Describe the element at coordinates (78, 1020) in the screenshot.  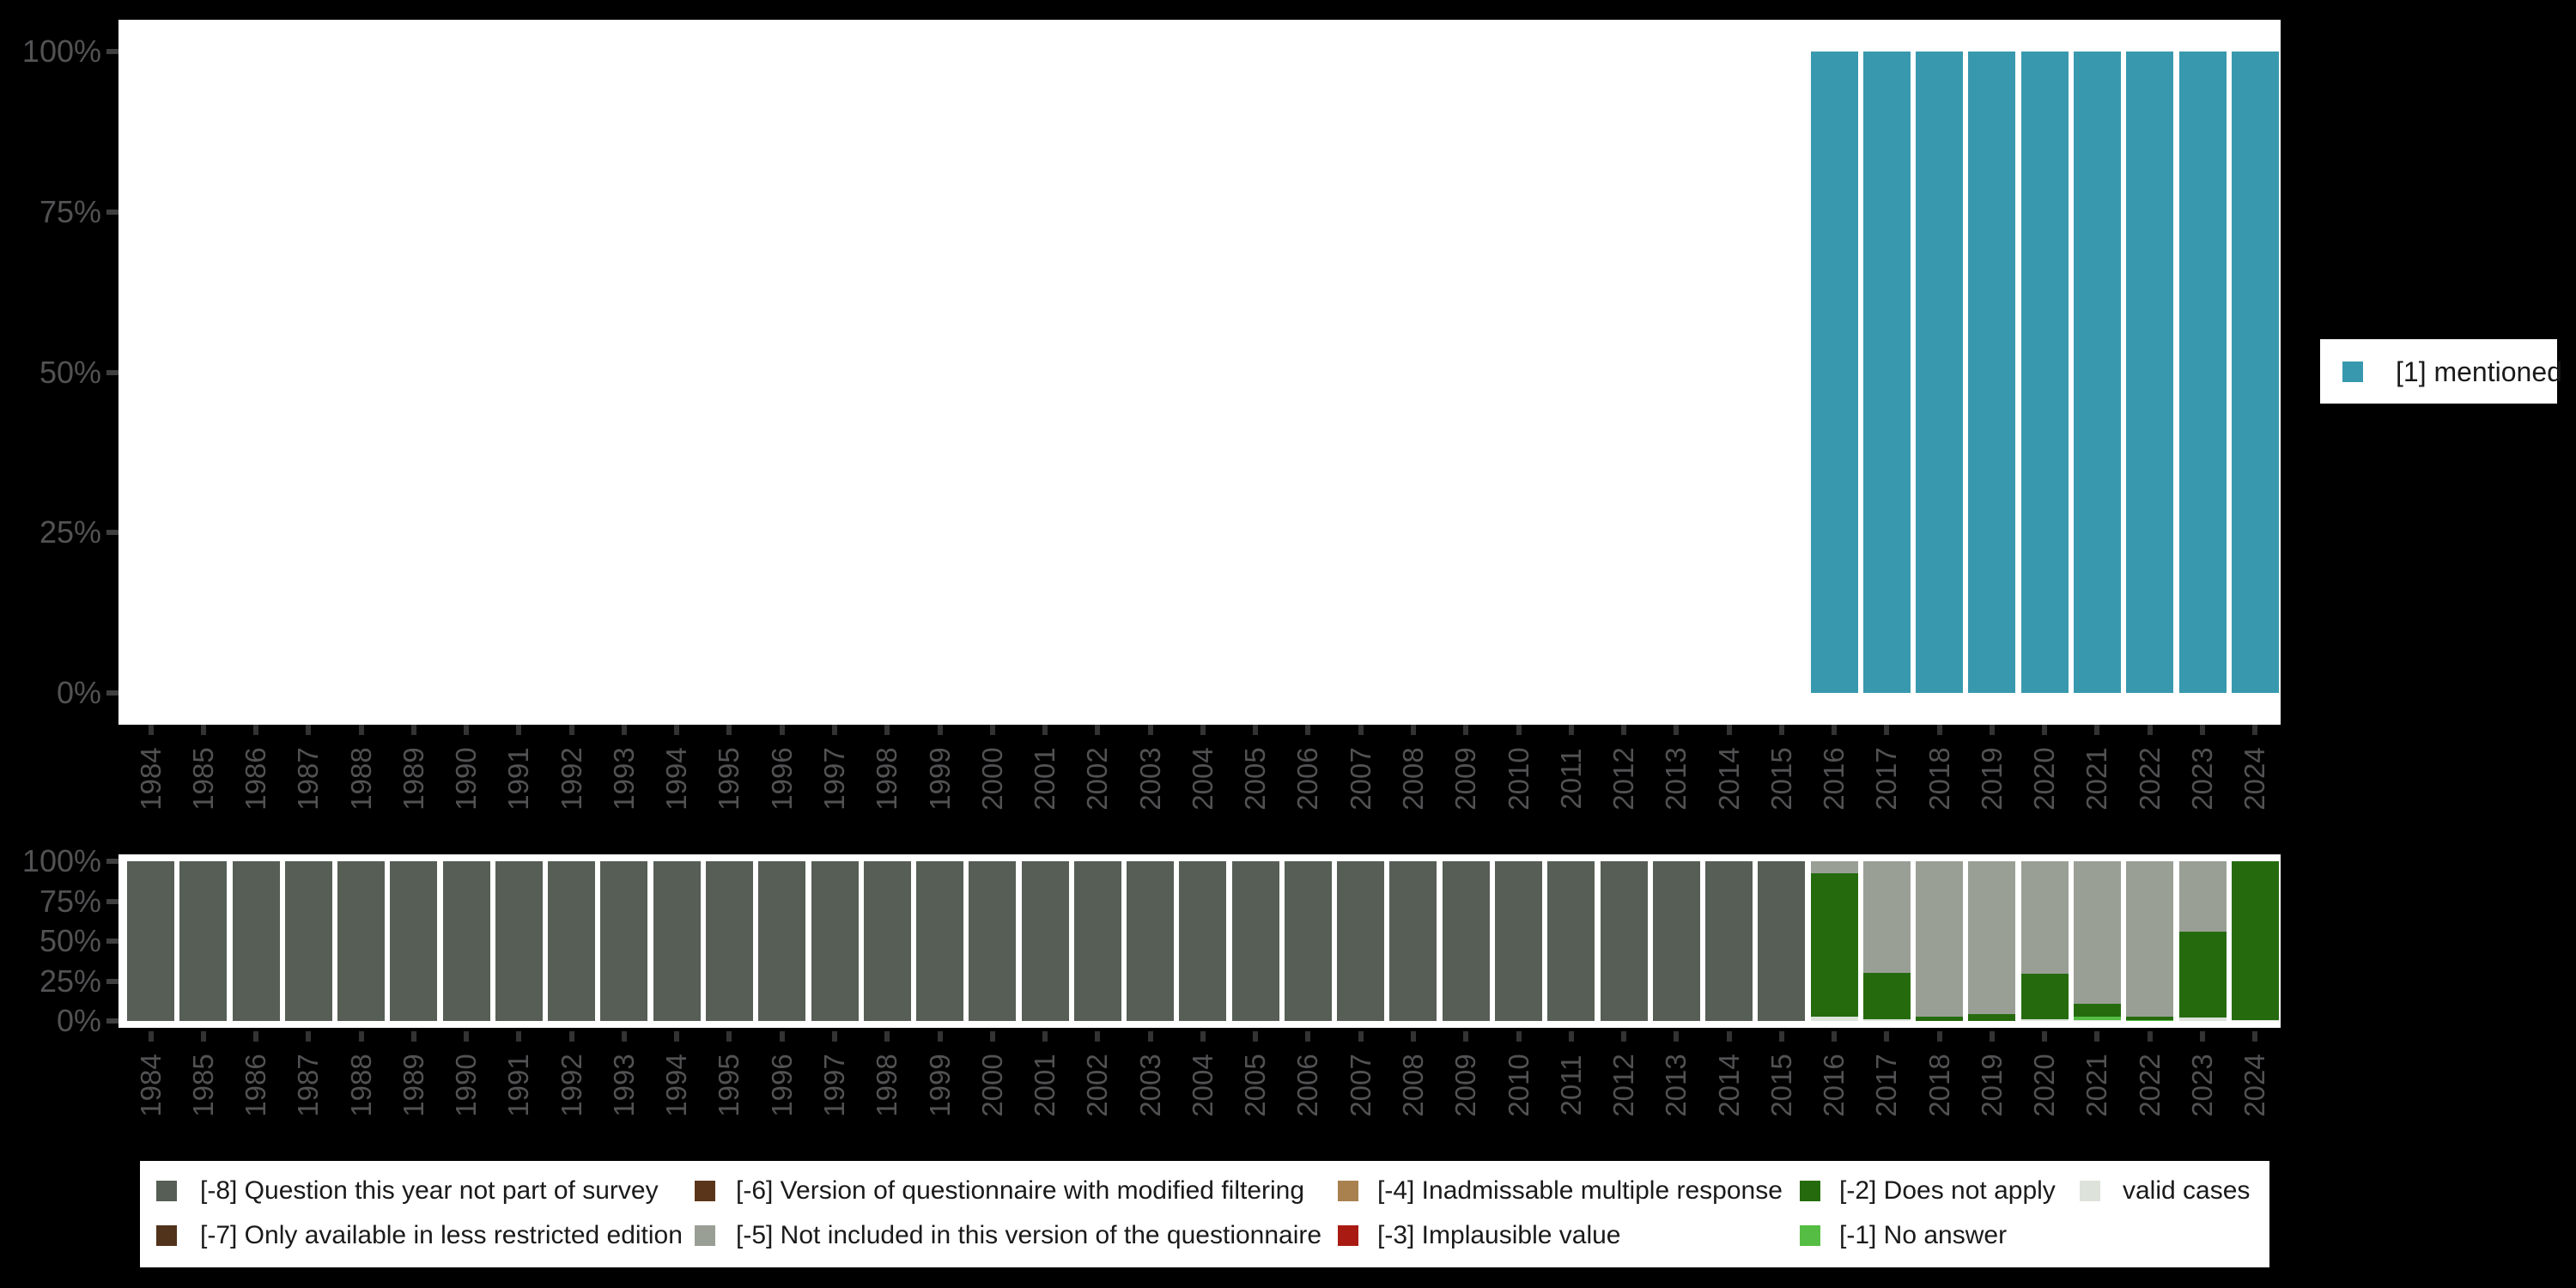
I see `y-tick-label: 0%` at that location.